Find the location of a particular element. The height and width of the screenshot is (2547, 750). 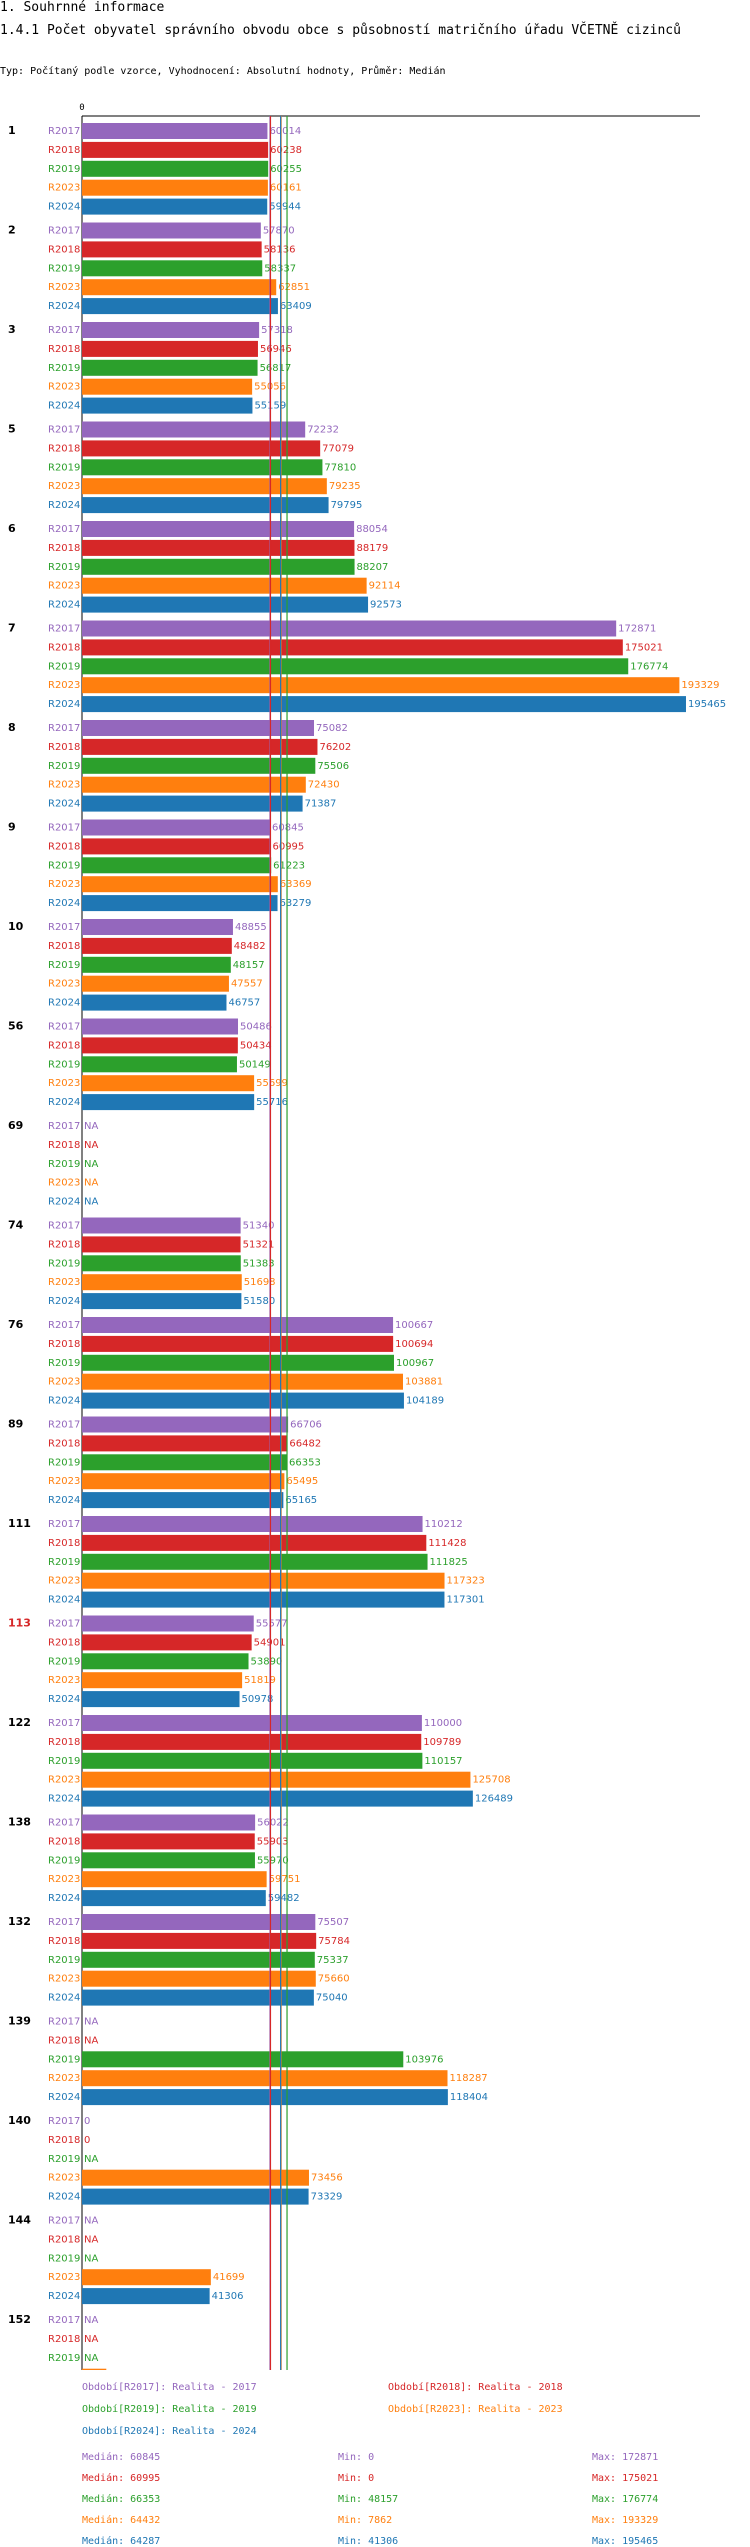

value-label: 47557 is located at coordinates (247, 984).